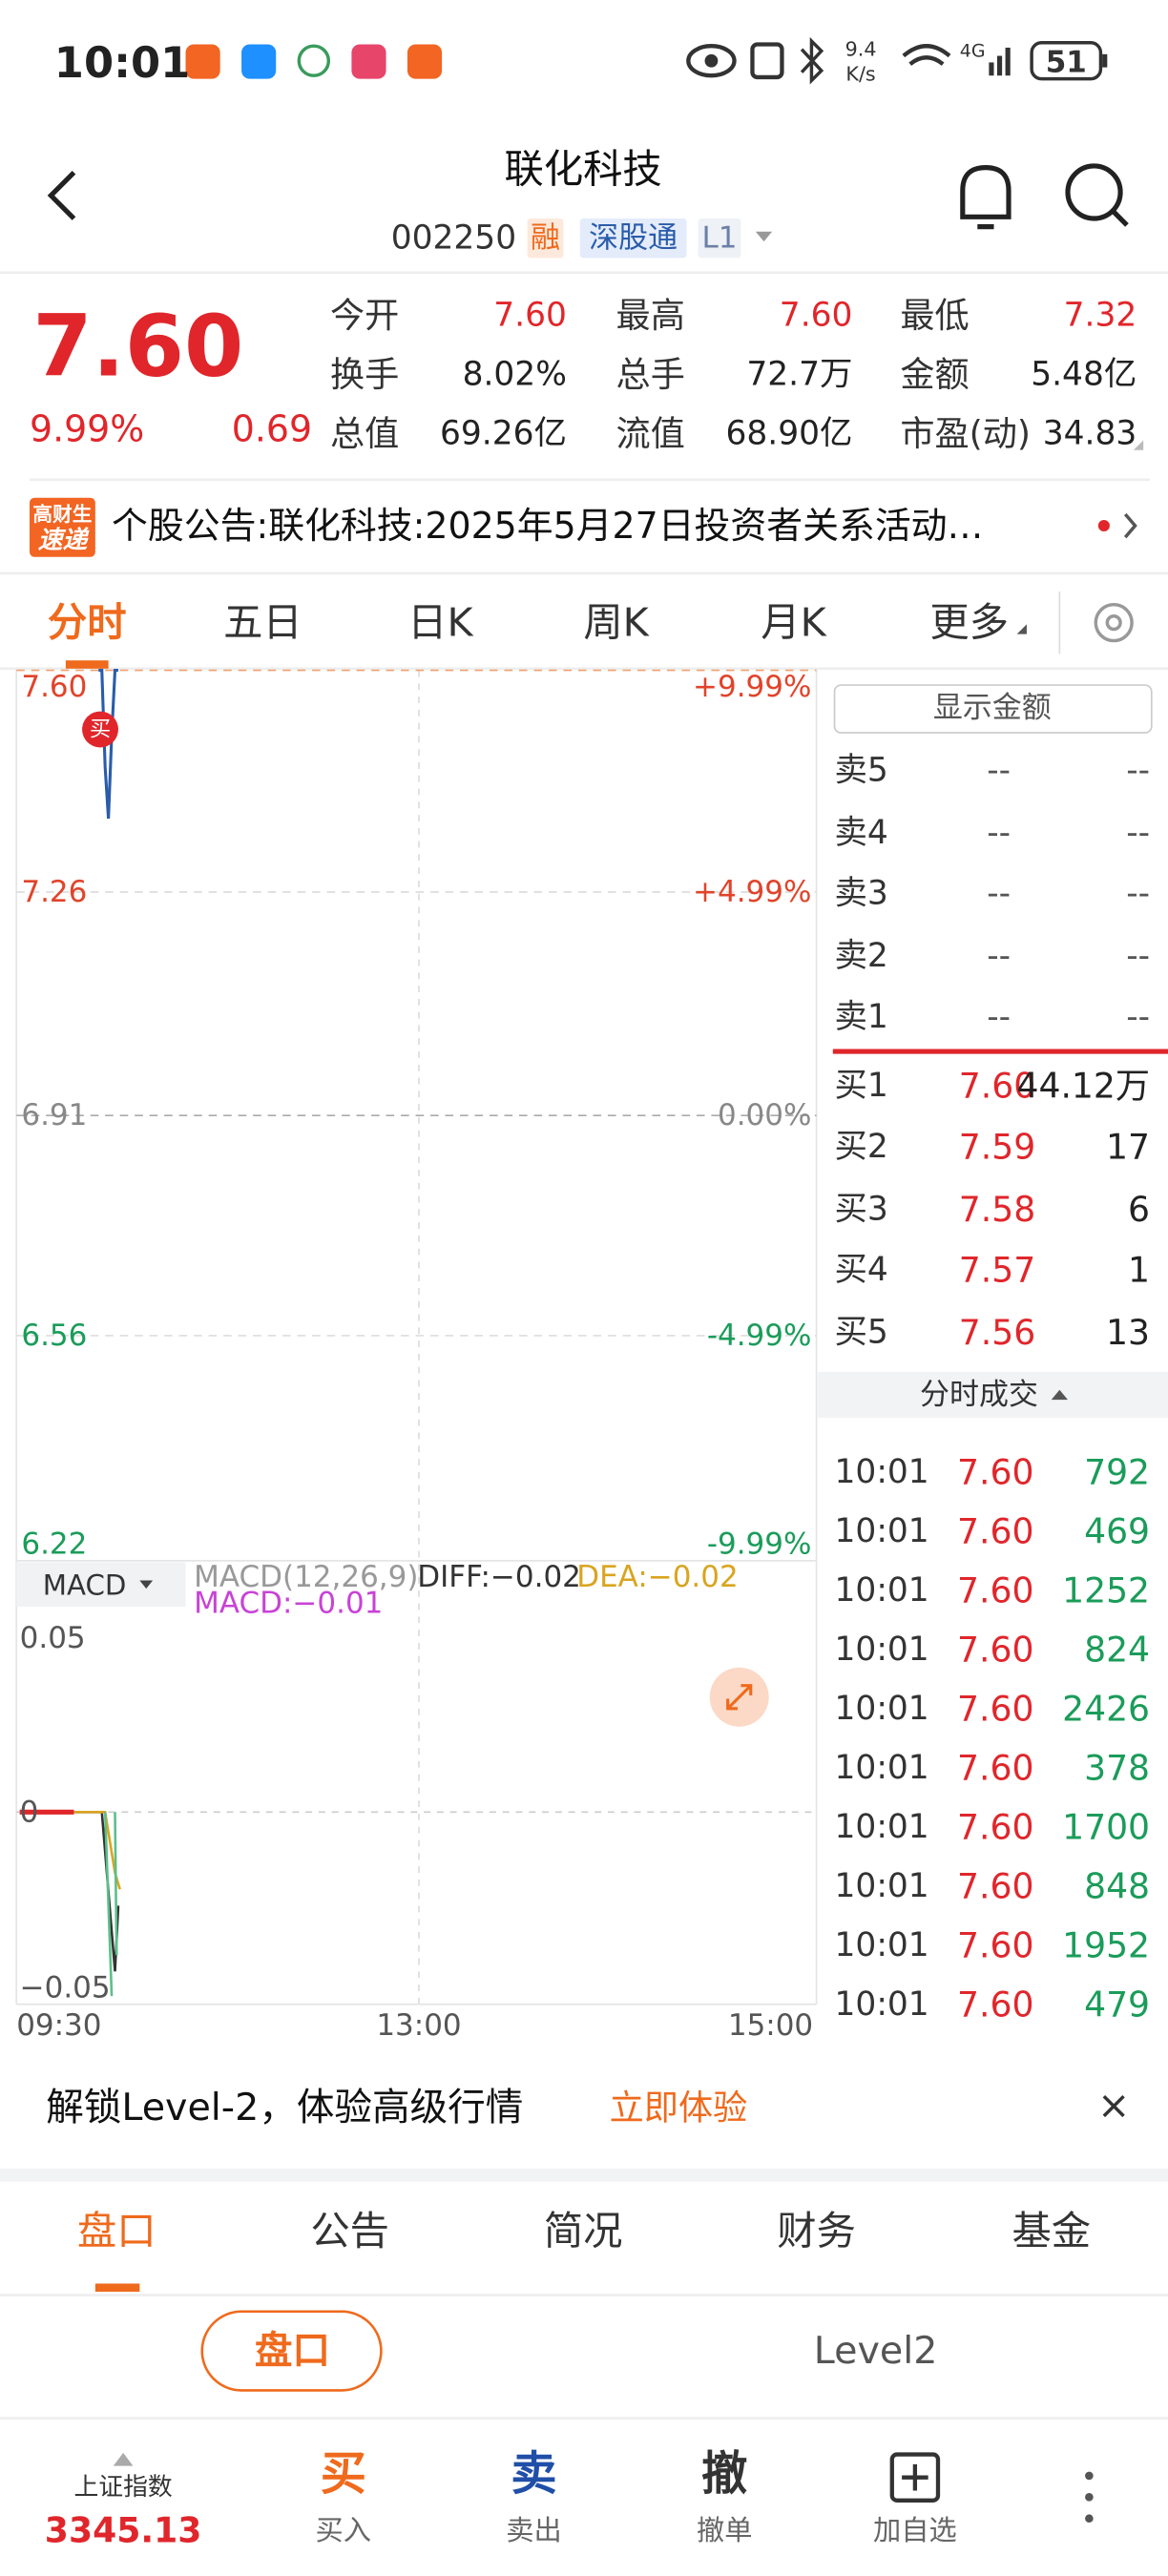 The image size is (1168, 2576). Describe the element at coordinates (1106, 1826) in the screenshot. I see `trade-volume: 1700` at that location.